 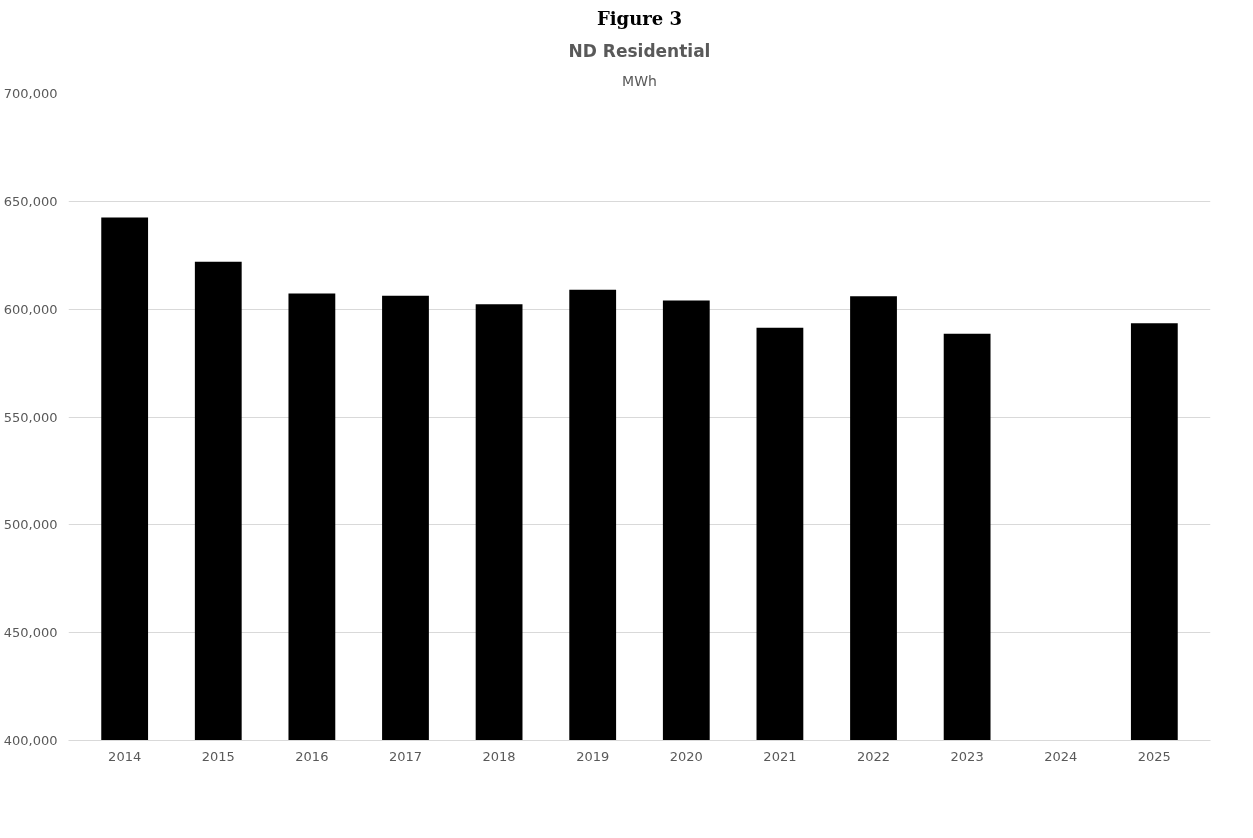 What do you see at coordinates (405, 756) in the screenshot?
I see `x-tick-label: 2017` at bounding box center [405, 756].